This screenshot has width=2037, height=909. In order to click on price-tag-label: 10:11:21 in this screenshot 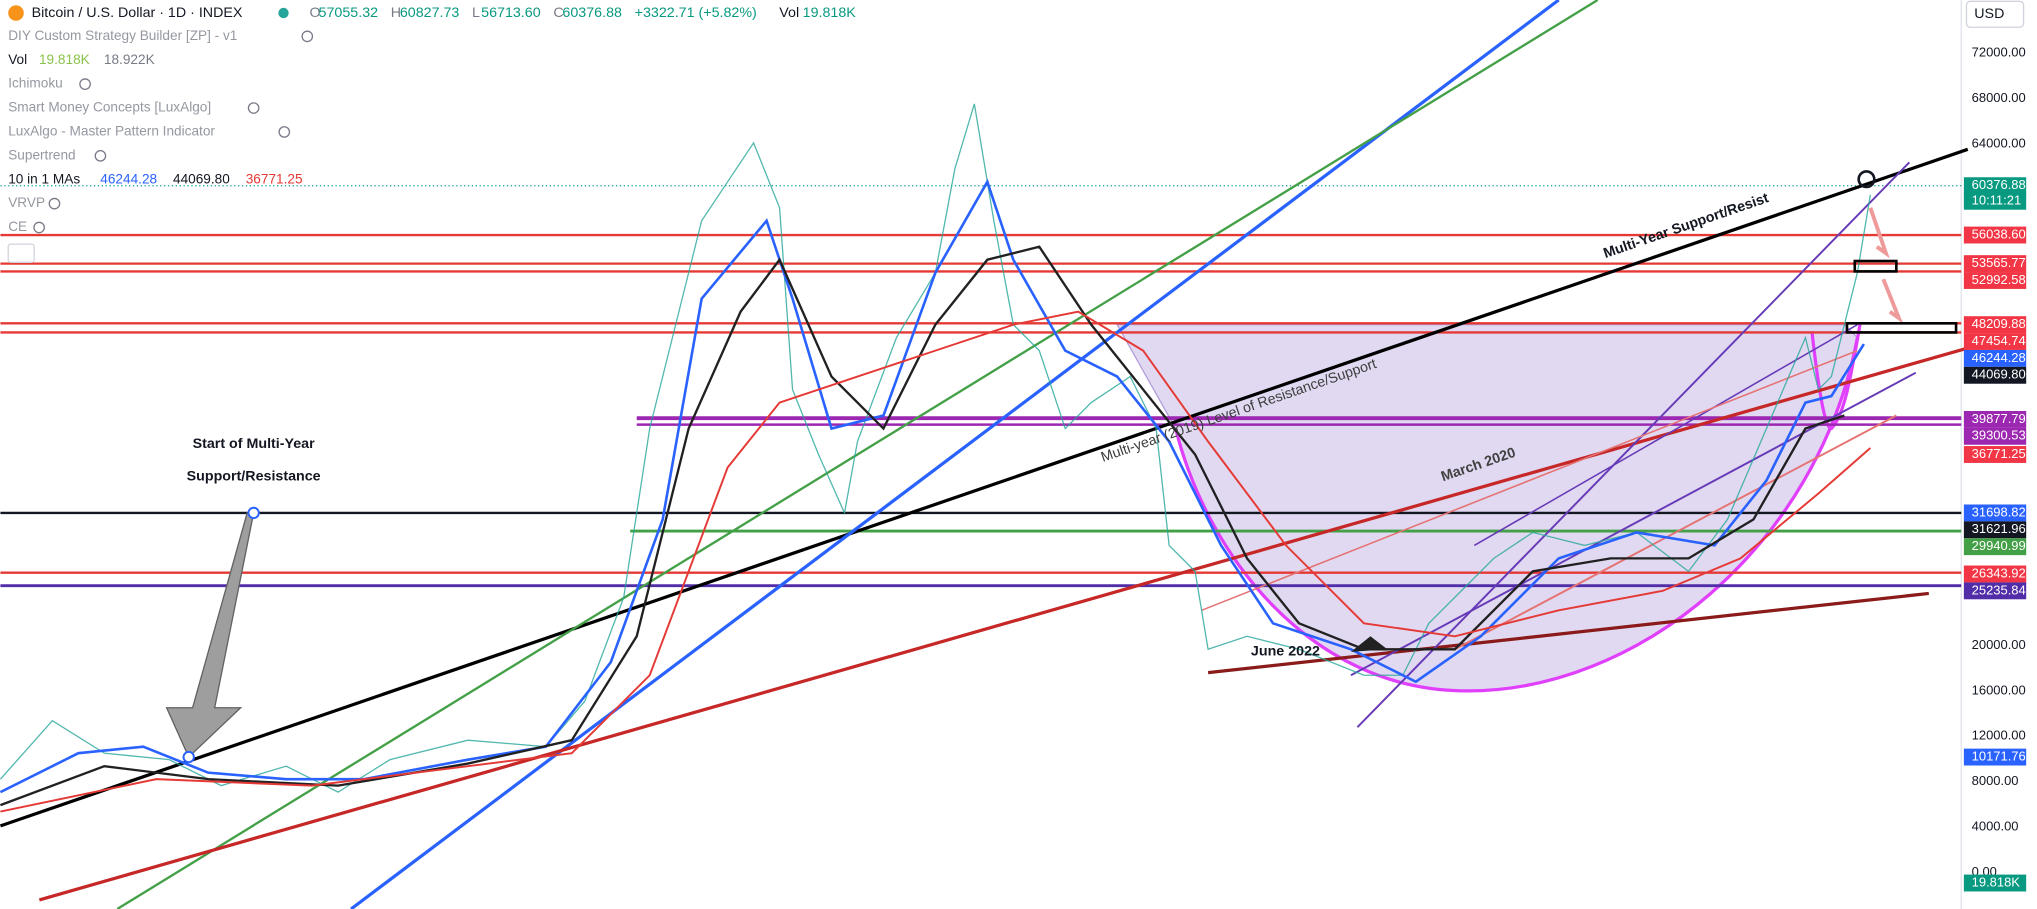, I will do `click(1997, 200)`.